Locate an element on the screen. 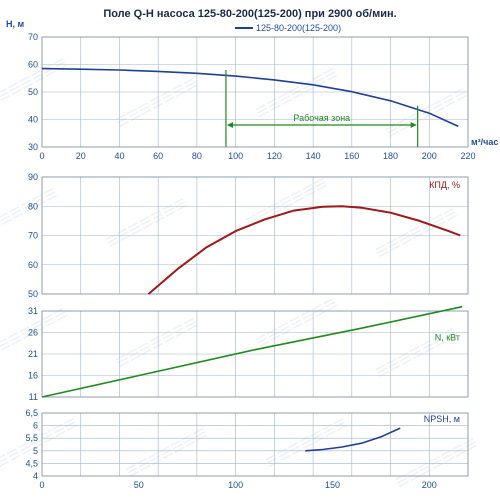 This screenshot has height=497, width=500. x-axis-unit-label: м³/час is located at coordinates (484, 142).